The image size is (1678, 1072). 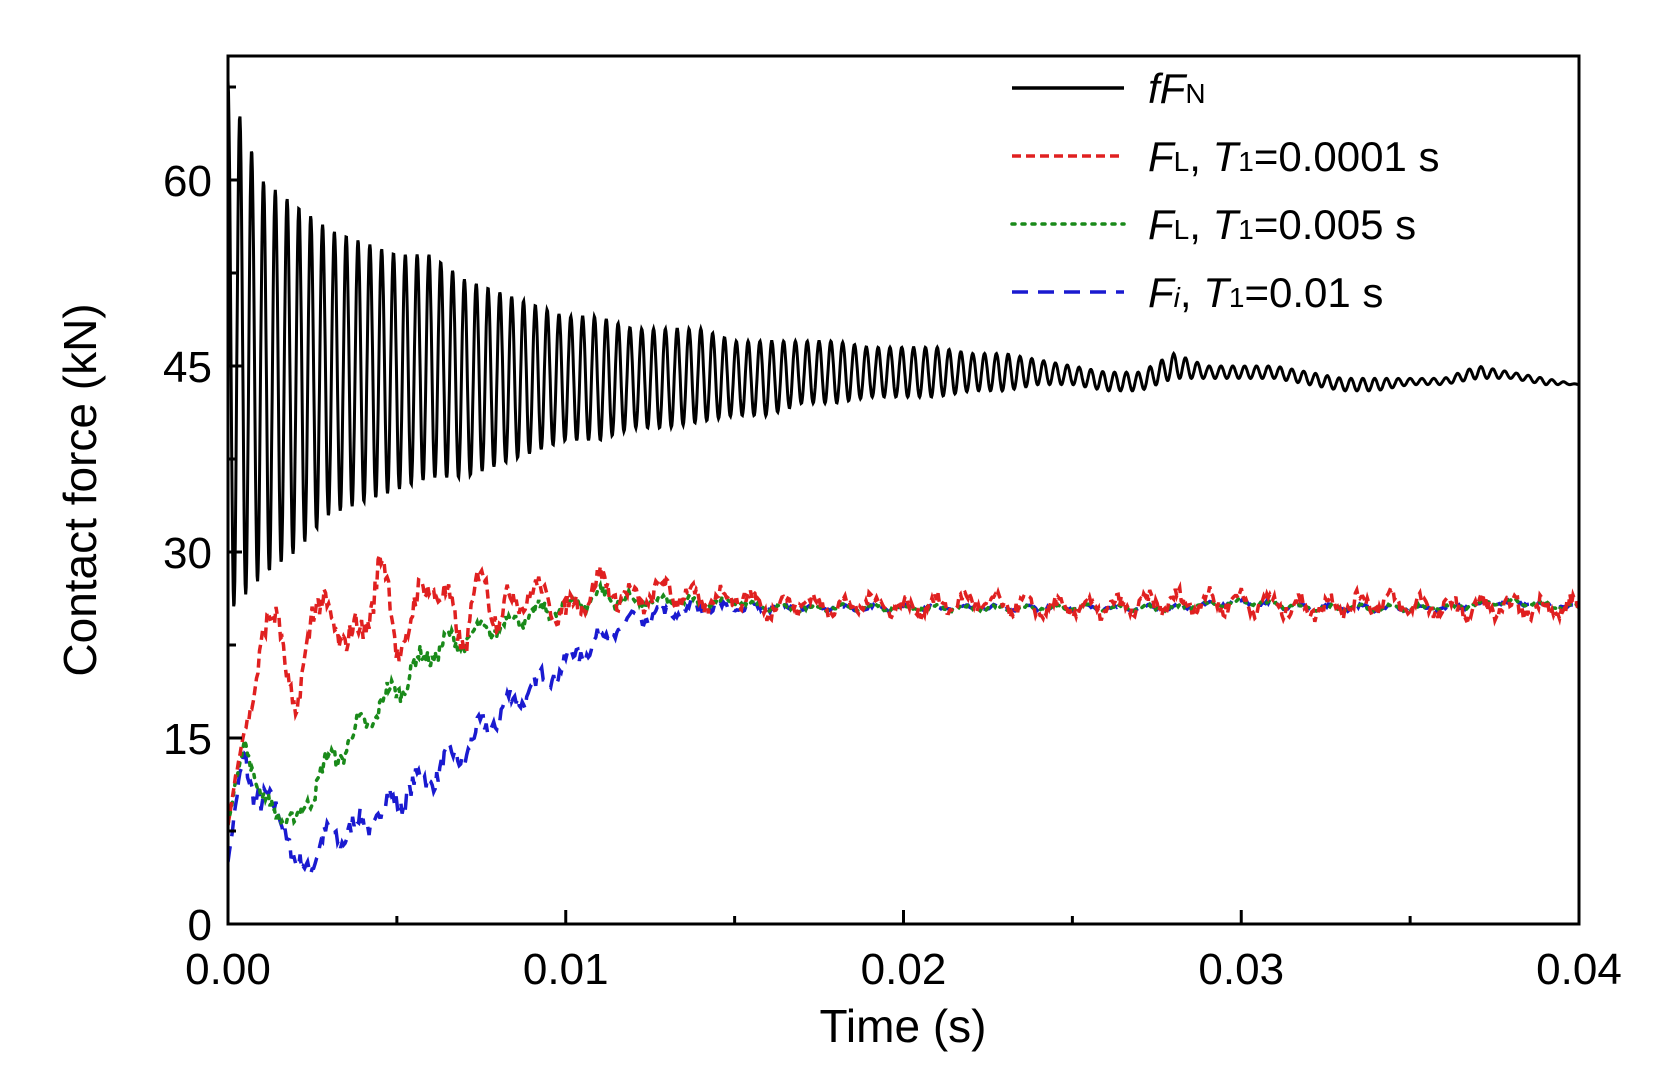 What do you see at coordinates (200, 925) in the screenshot?
I see `y-tick-label: 0` at bounding box center [200, 925].